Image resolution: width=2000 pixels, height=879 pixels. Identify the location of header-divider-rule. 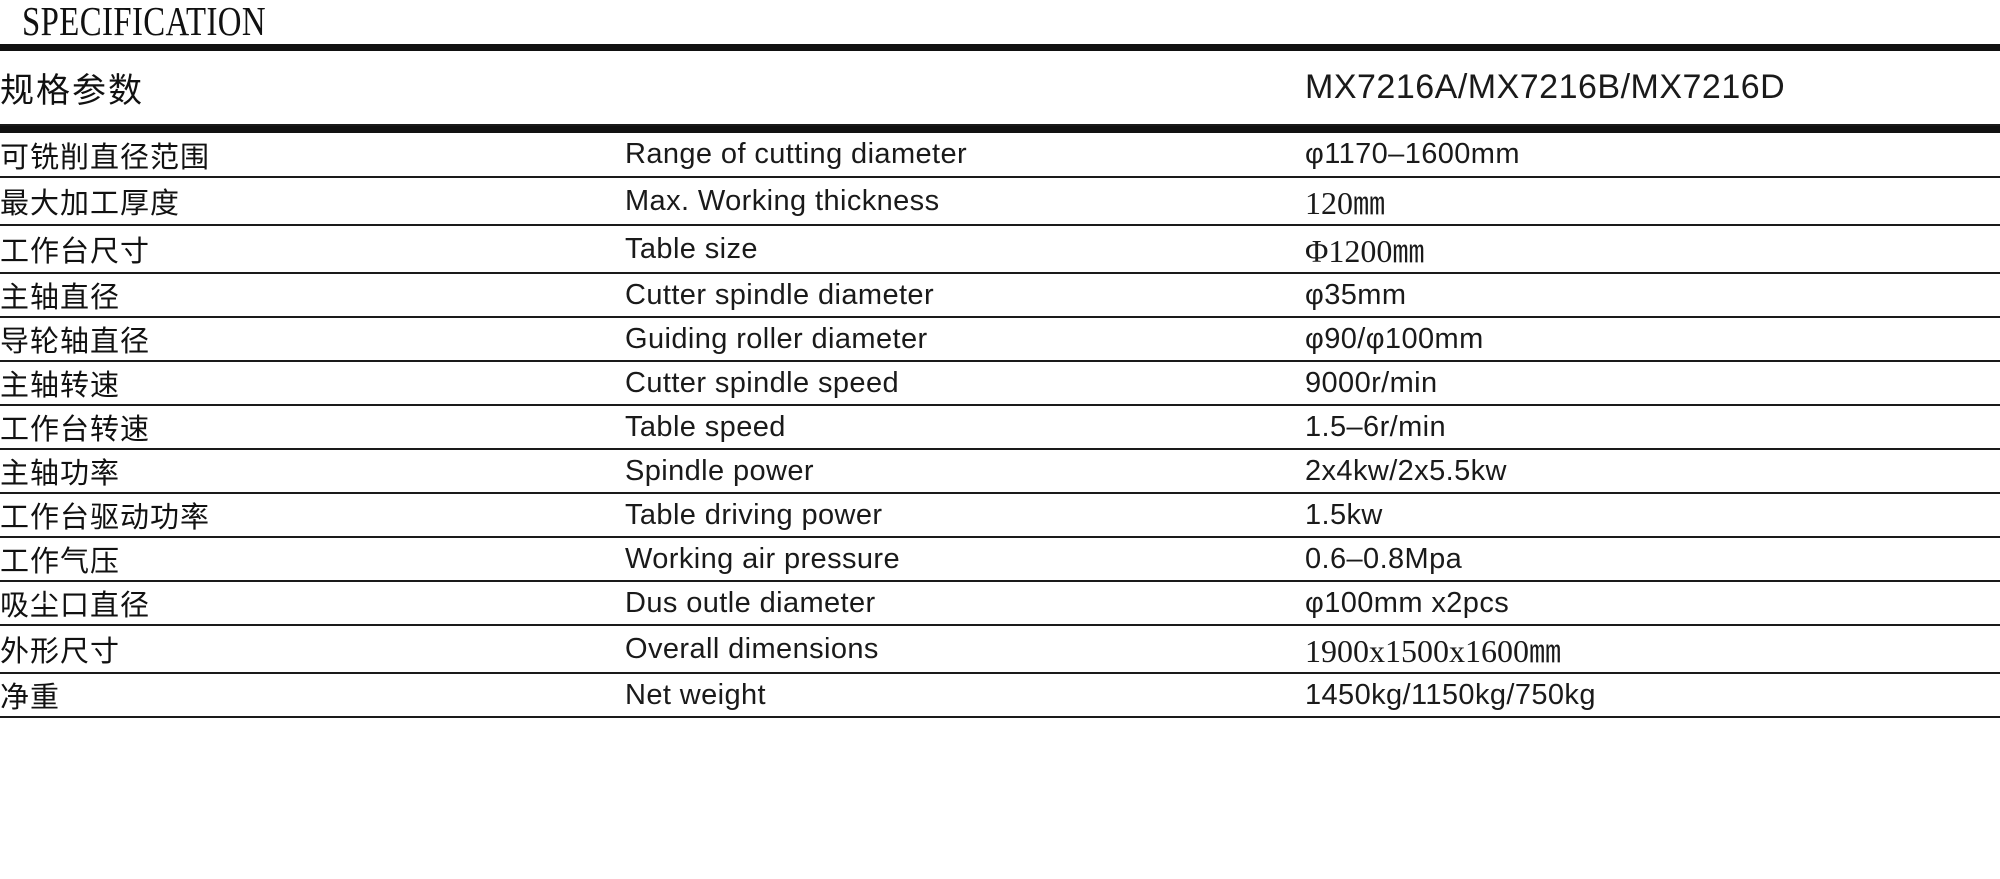
(1000, 129).